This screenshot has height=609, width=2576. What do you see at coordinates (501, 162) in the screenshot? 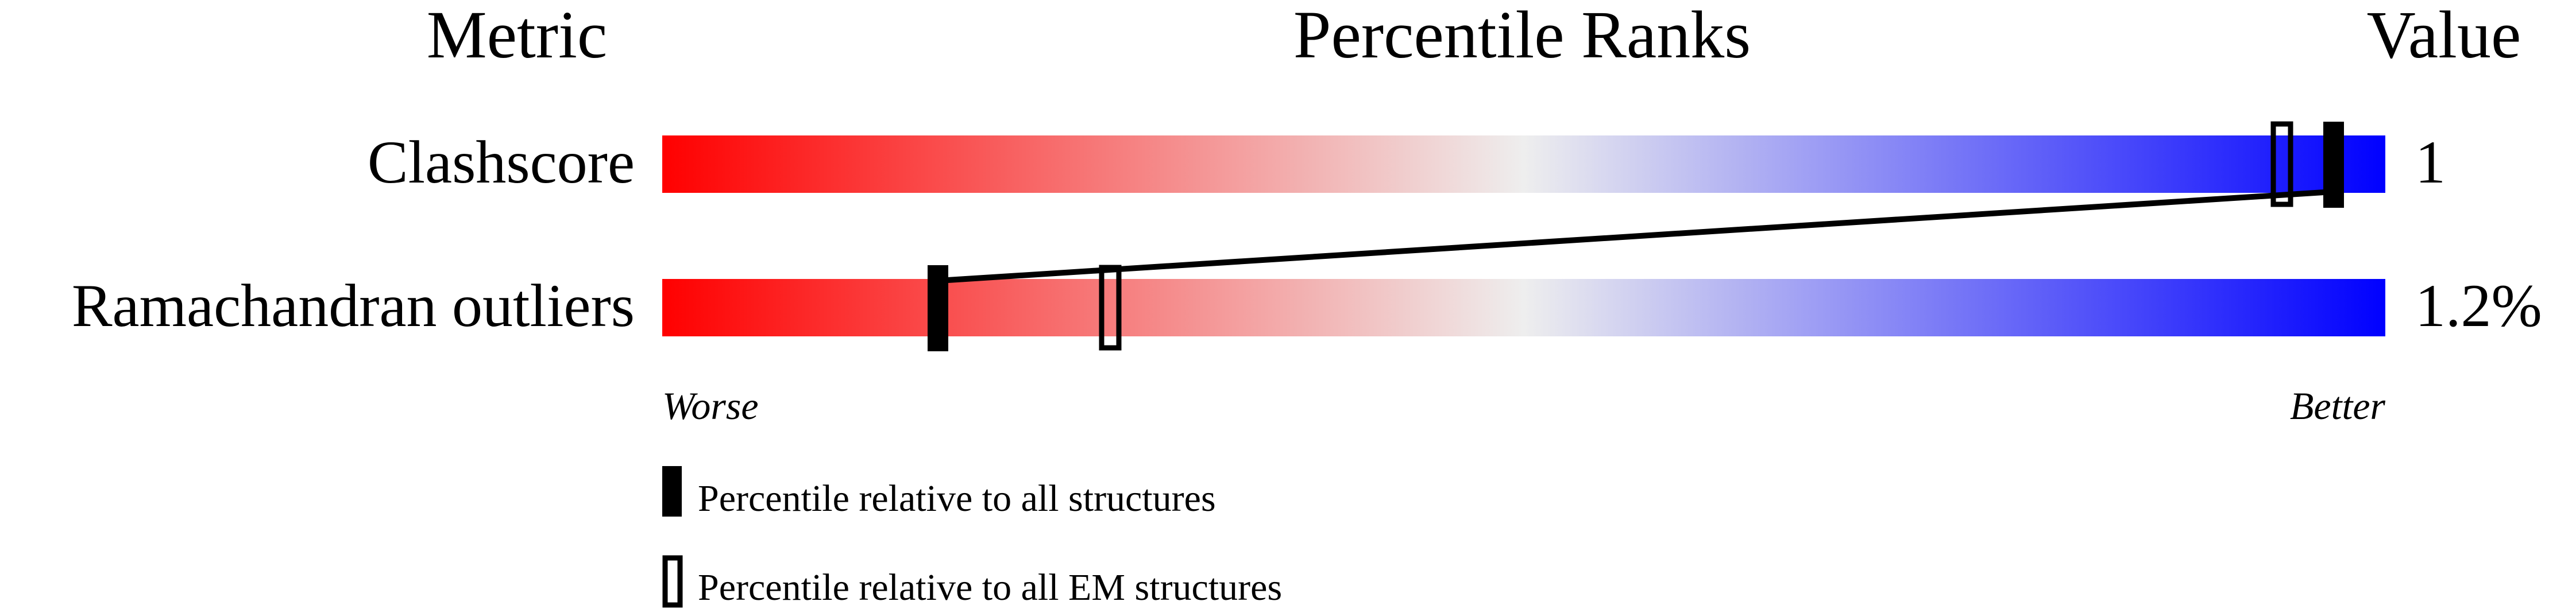
I see `metric-label: Clashscore` at bounding box center [501, 162].